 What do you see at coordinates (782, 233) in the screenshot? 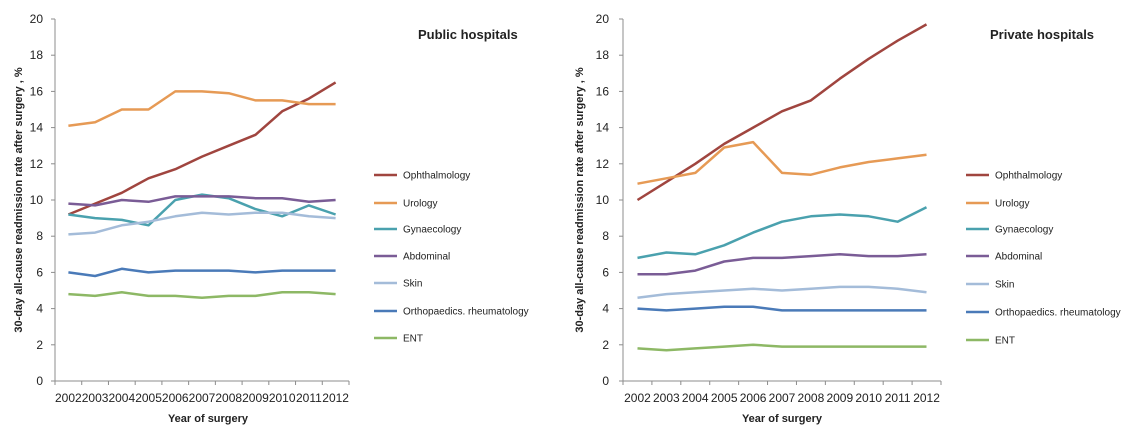
I see `series-line-gynaecology` at bounding box center [782, 233].